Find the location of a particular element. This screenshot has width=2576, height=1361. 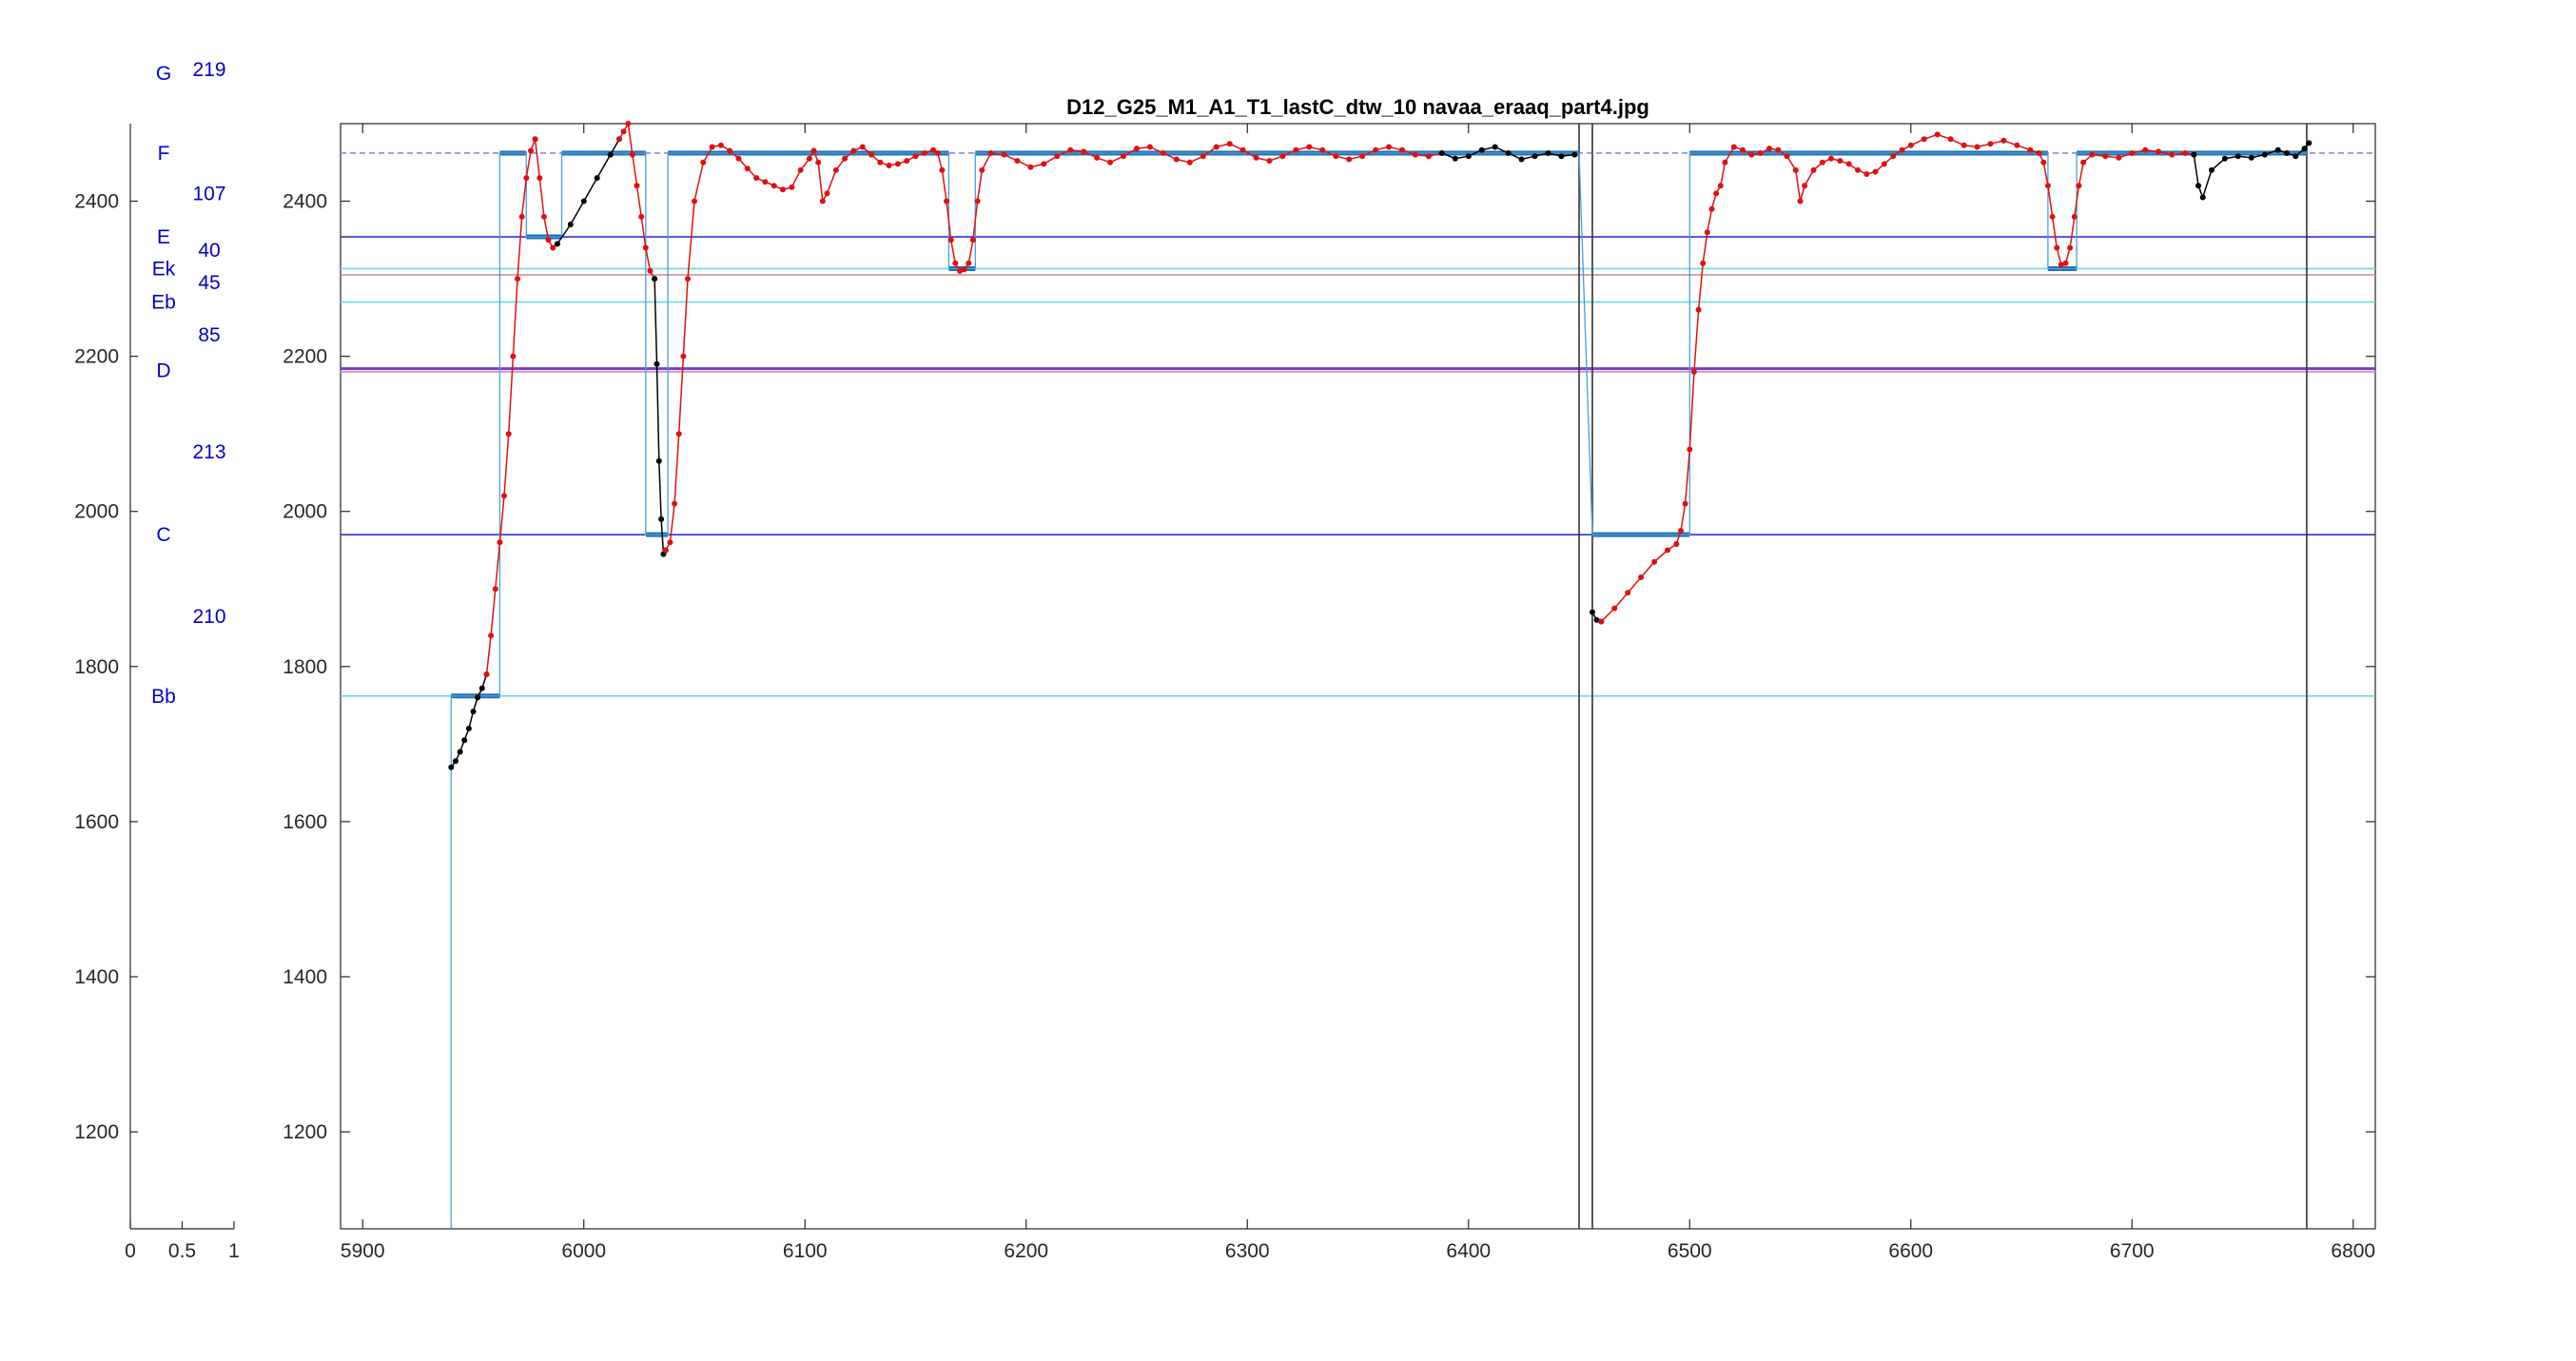

x-tick-label: 6300 is located at coordinates (1248, 1251).